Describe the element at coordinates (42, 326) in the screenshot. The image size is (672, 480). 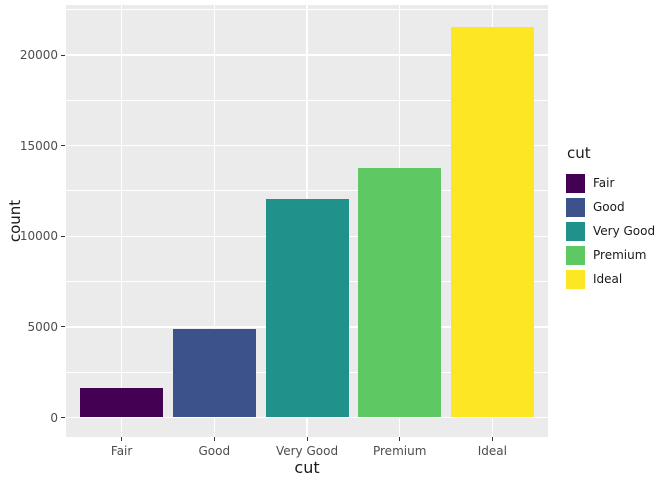
I see `y-tick-label: 5000` at that location.